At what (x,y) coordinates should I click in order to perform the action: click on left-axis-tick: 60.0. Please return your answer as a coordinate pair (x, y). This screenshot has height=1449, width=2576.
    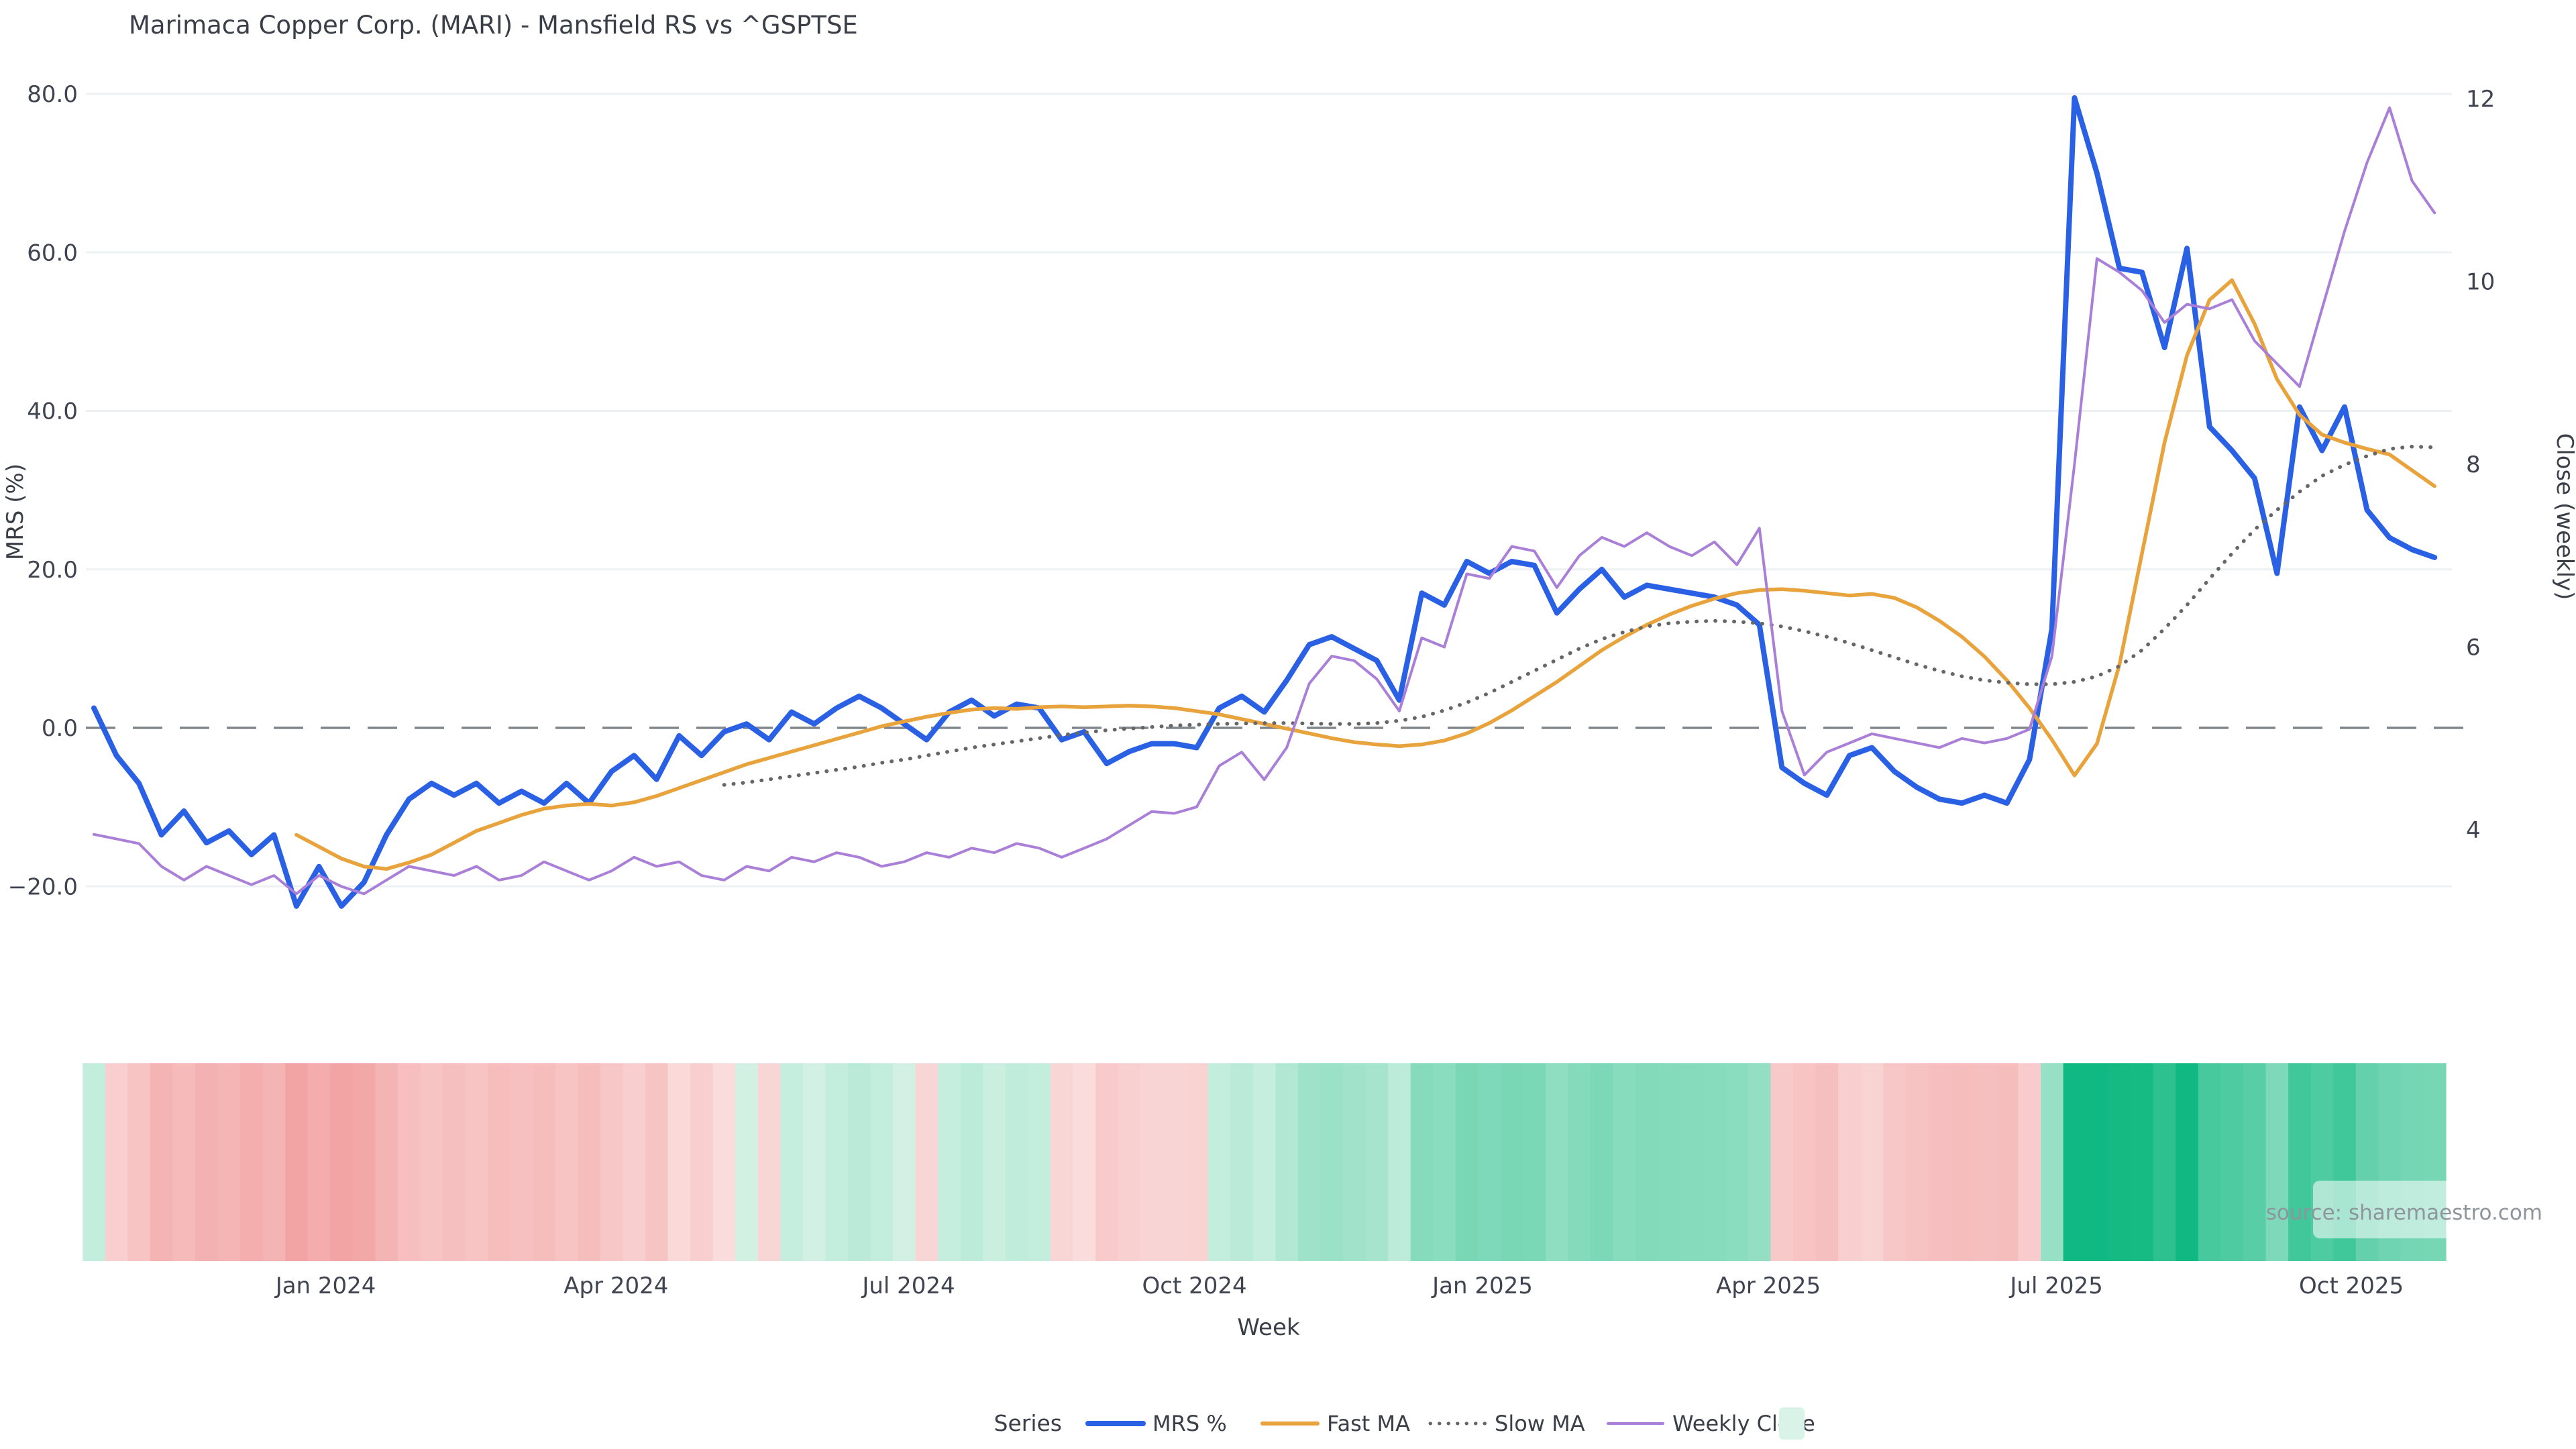
    Looking at the image, I should click on (52, 252).